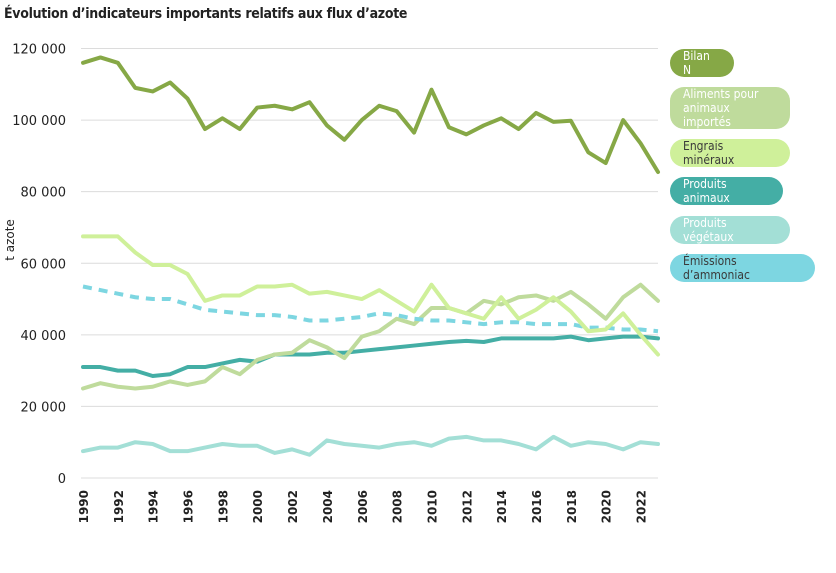 This screenshot has width=836, height=573. What do you see at coordinates (642, 506) in the screenshot?
I see `x-tick-label: 2022` at bounding box center [642, 506].